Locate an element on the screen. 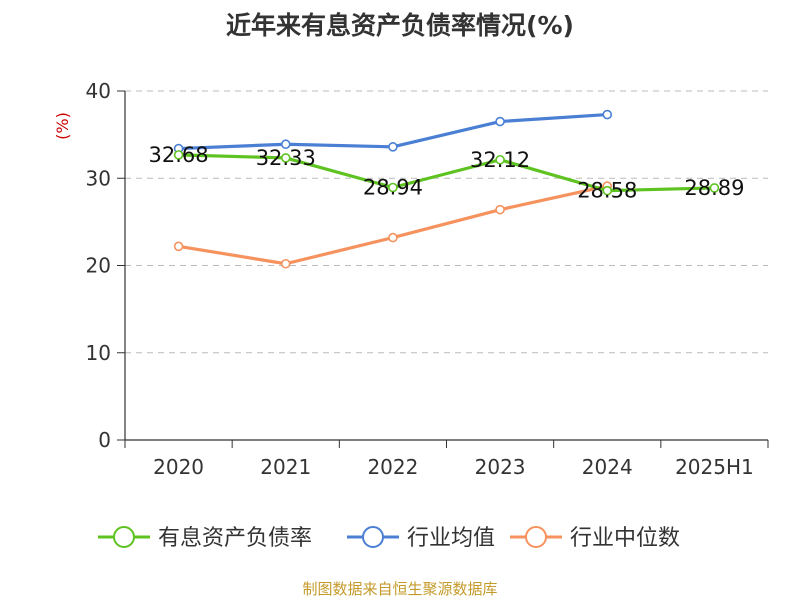 This screenshot has height=600, width=800. legend-item-2: 行业中位数 is located at coordinates (595, 538).